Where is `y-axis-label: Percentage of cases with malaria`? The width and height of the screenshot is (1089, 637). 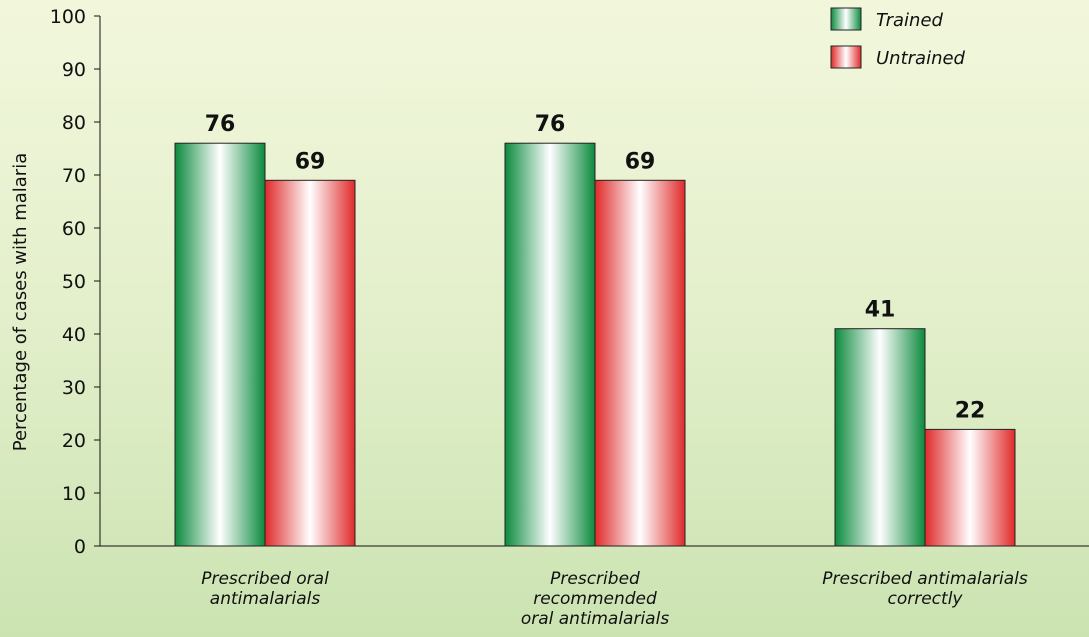
y-axis-label: Percentage of cases with malaria is located at coordinates (20, 302).